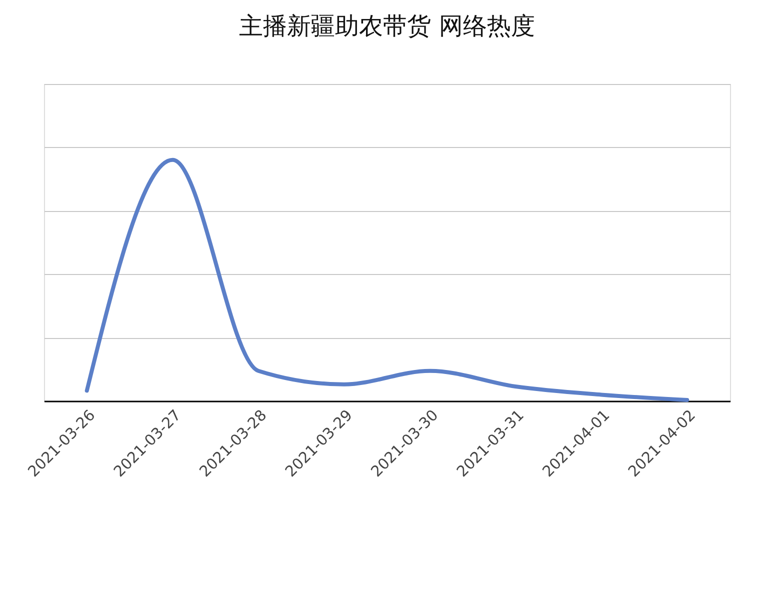 Image resolution: width=770 pixels, height=601 pixels. I want to click on chart-title: 主播新疆助农带货 网络热度, so click(387, 26).